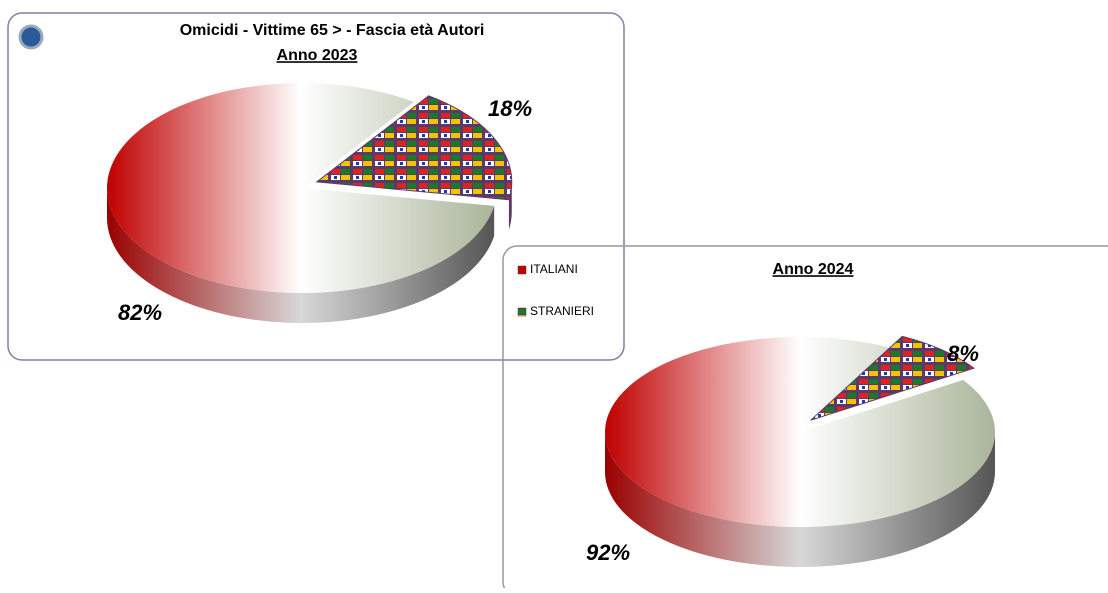 The height and width of the screenshot is (593, 1108). Describe the element at coordinates (317, 55) in the screenshot. I see `chart-subtitle: Anno 2023` at that location.